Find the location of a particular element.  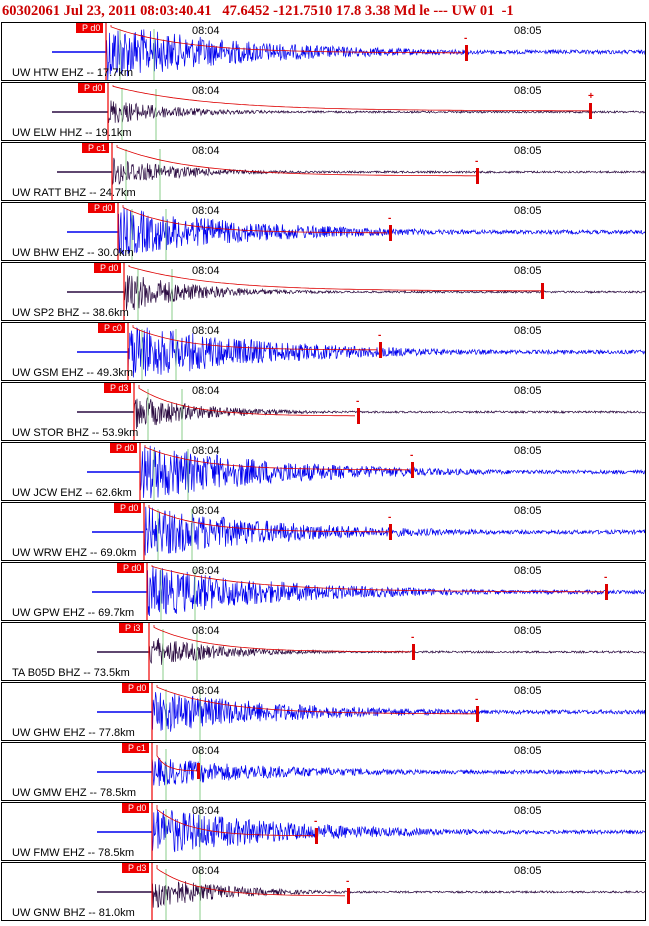

station-label: UW FMW EHZ -- 78.5km is located at coordinates (73, 853).